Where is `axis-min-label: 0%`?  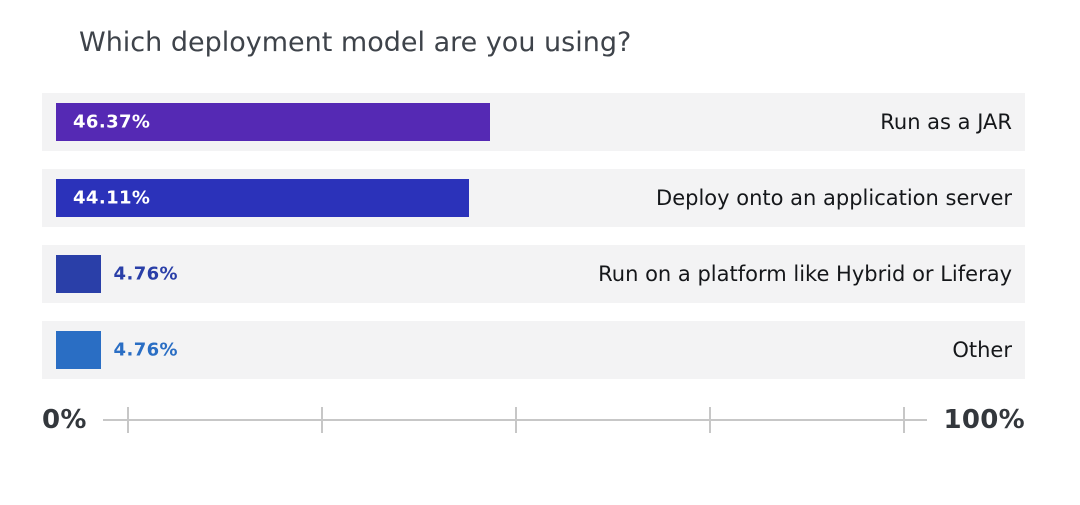
axis-min-label: 0% is located at coordinates (64, 420).